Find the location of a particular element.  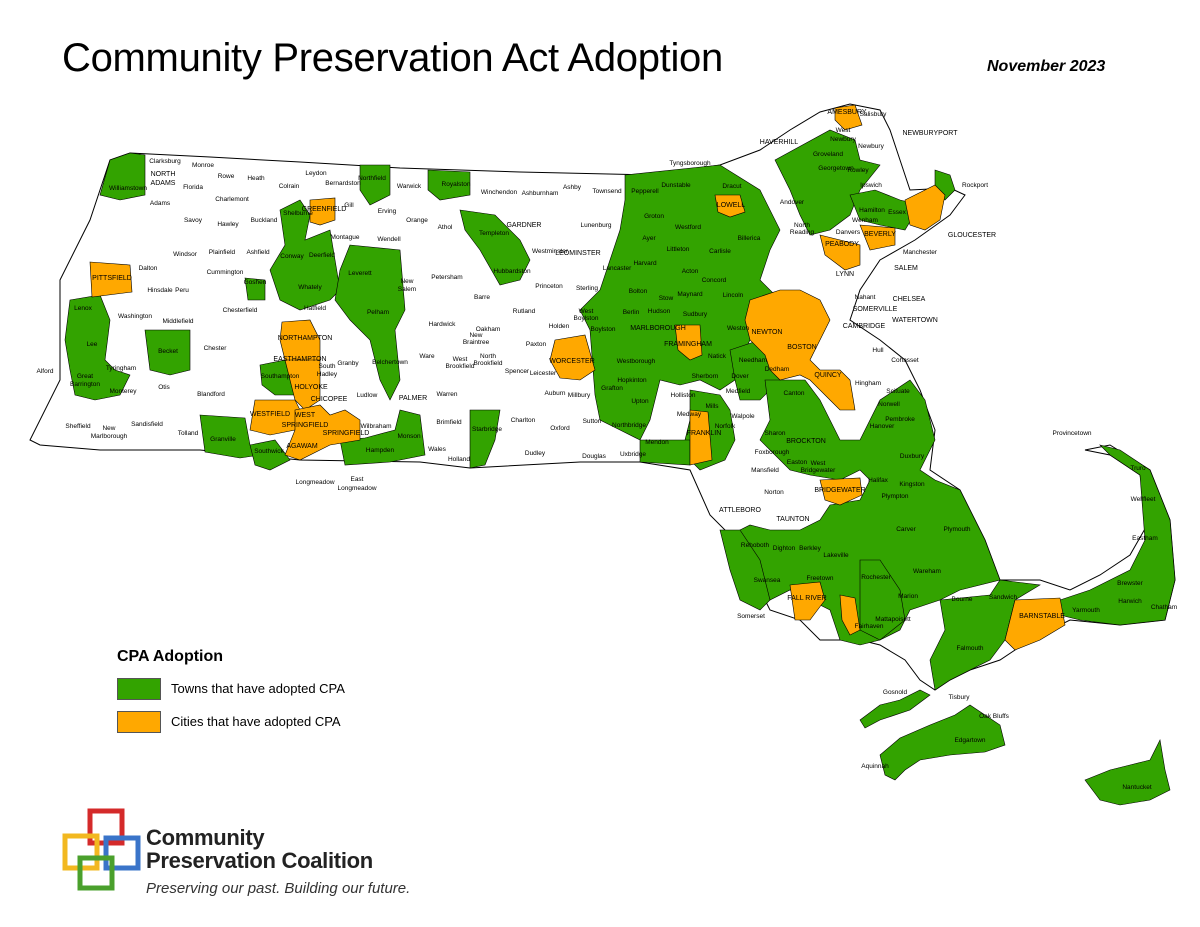

town-label: Somerset is located at coordinates (751, 616).